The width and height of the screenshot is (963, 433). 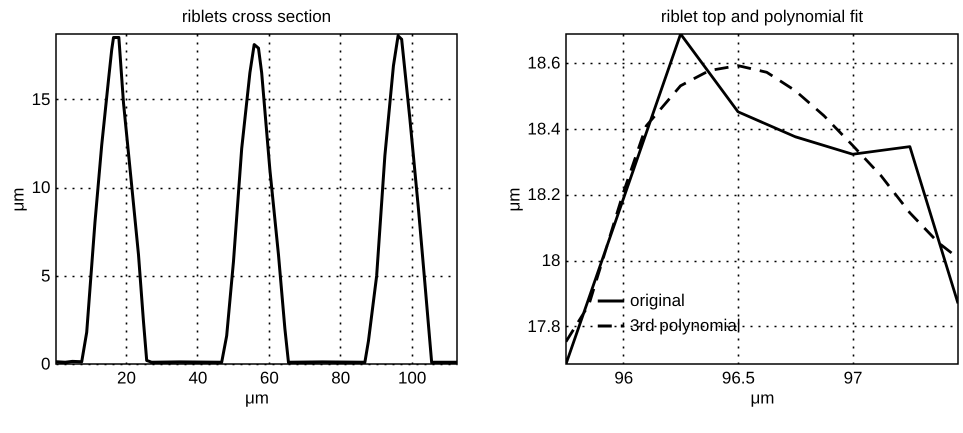 What do you see at coordinates (685, 325) in the screenshot?
I see `legend-label: 3rd polynomial` at bounding box center [685, 325].